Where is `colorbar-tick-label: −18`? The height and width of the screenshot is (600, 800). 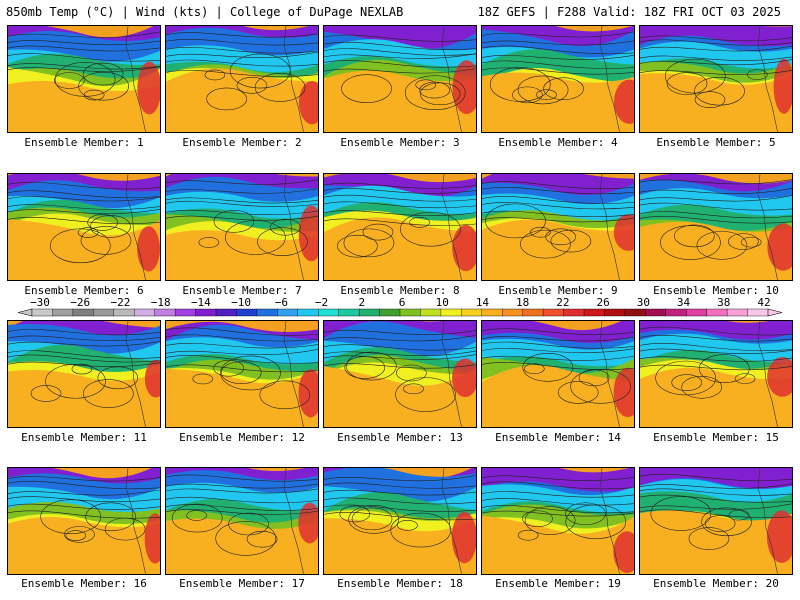
colorbar-tick-label: −18 is located at coordinates (160, 302).